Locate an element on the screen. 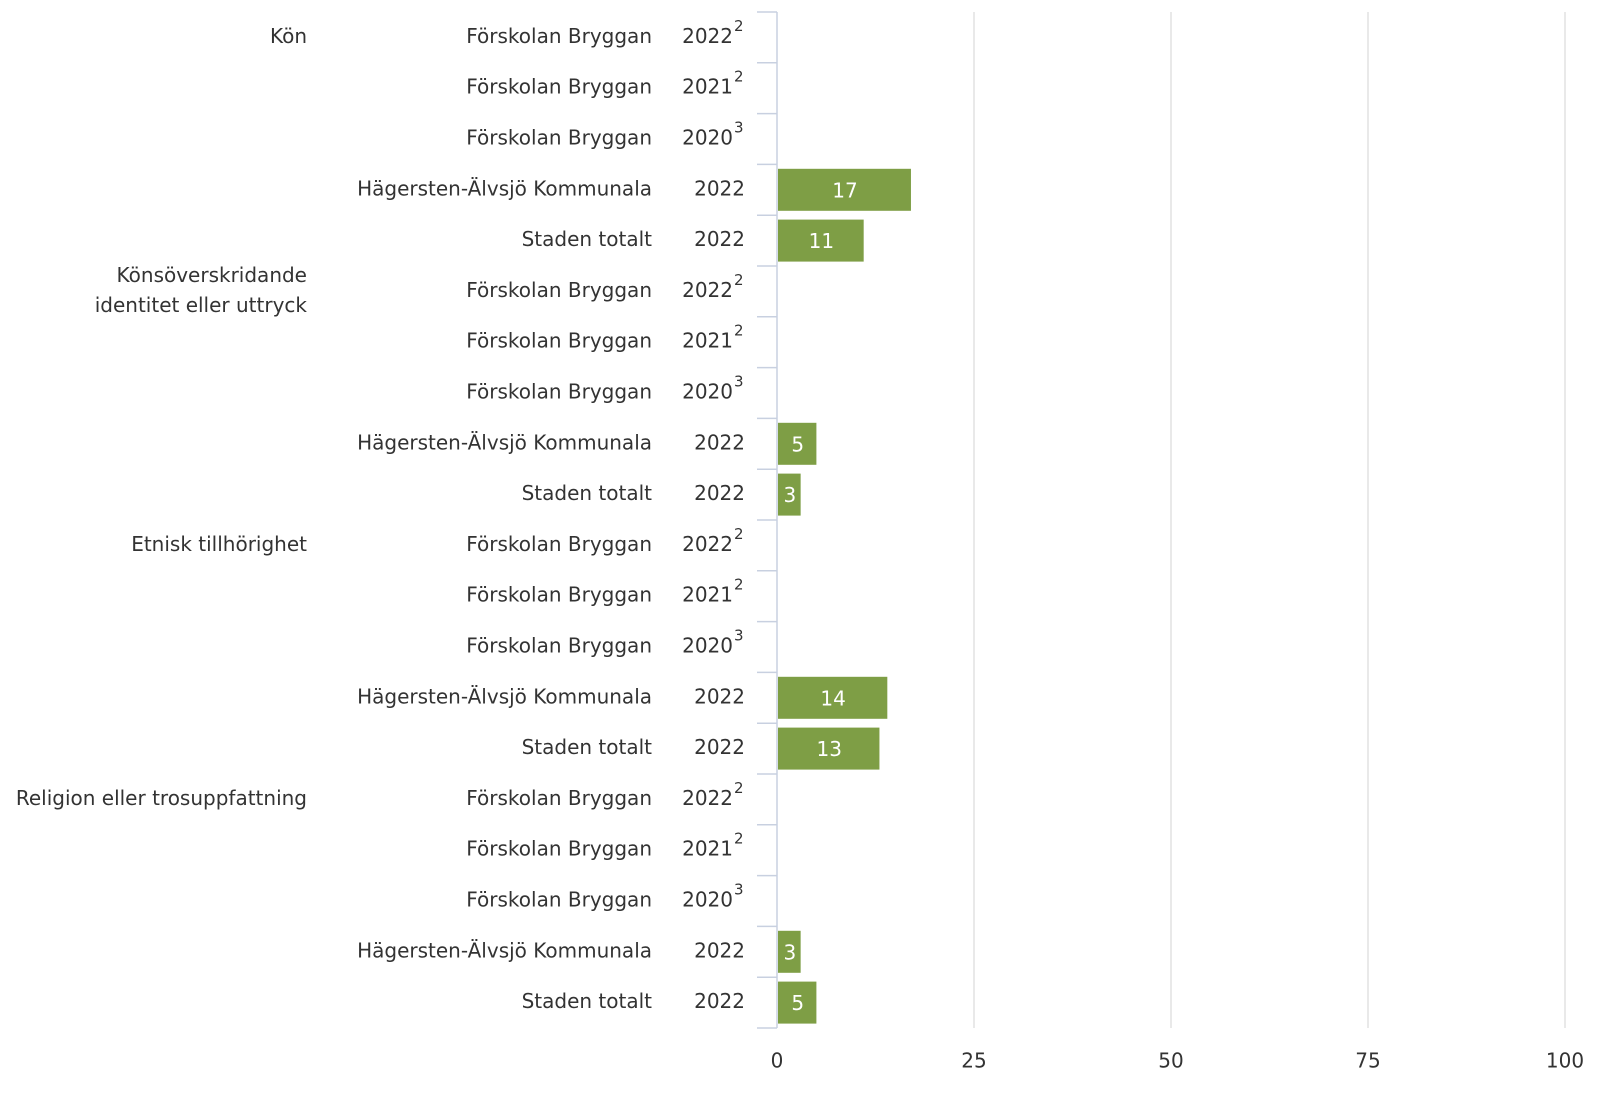 This screenshot has width=1608, height=1098. x-tick-label: 0 is located at coordinates (777, 1061).